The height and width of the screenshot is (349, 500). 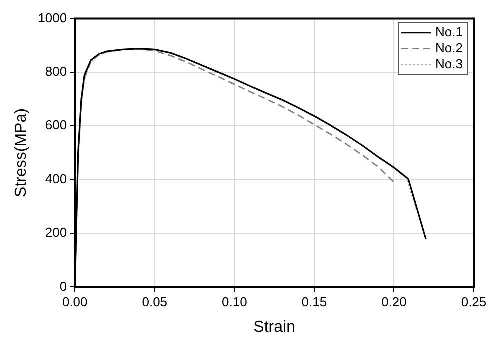 What do you see at coordinates (56, 232) in the screenshot?
I see `y-tick-label: 200` at bounding box center [56, 232].